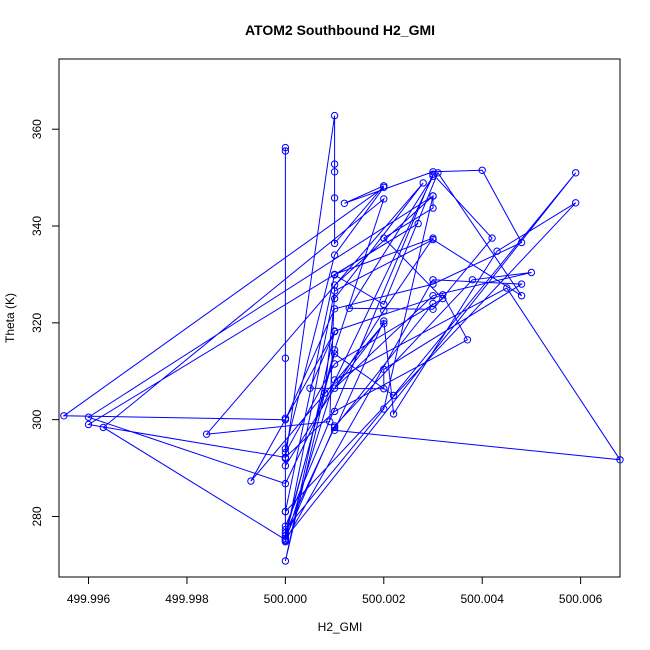  Describe the element at coordinates (384, 599) in the screenshot. I see `x-tick-label: 500.002` at that location.